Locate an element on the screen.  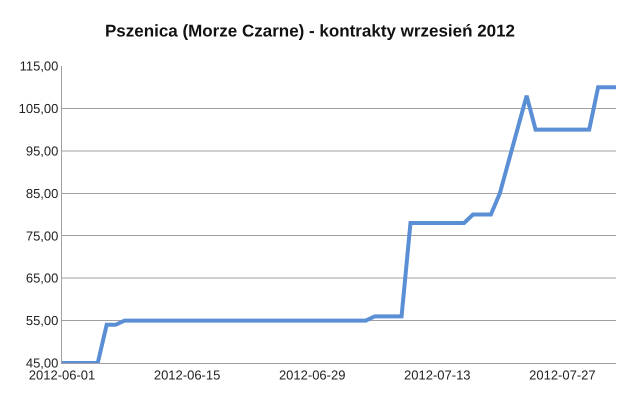
x-tick-label: 2012-07-13 is located at coordinates (437, 375).